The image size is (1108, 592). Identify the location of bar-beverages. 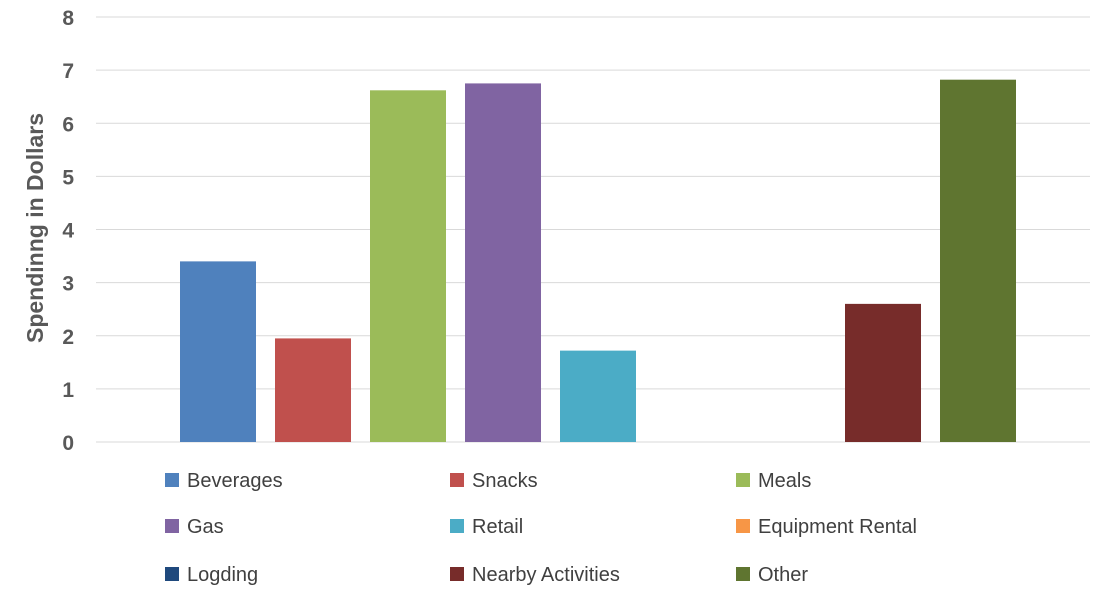
(218, 351).